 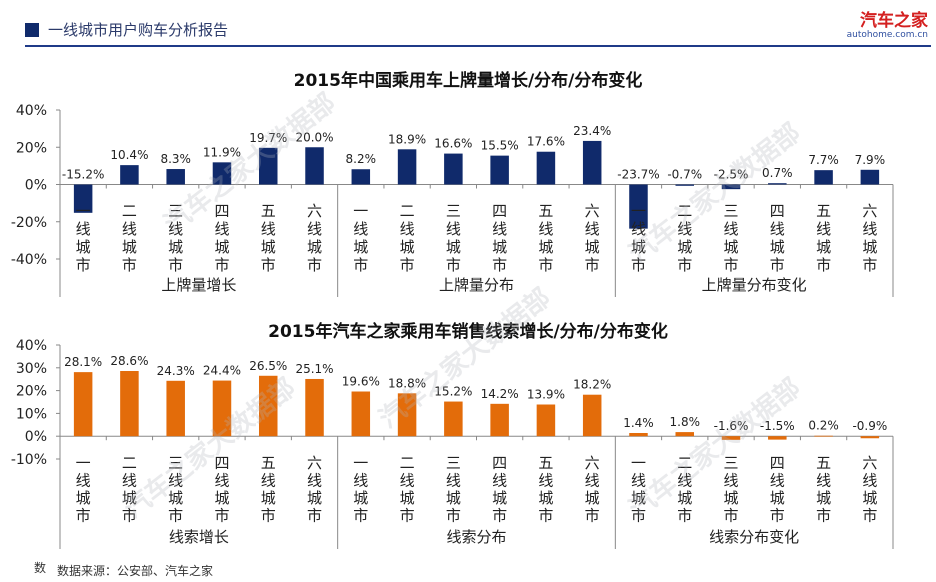 What do you see at coordinates (638, 423) in the screenshot?
I see `bar-value-label: 1.4%` at bounding box center [638, 423].